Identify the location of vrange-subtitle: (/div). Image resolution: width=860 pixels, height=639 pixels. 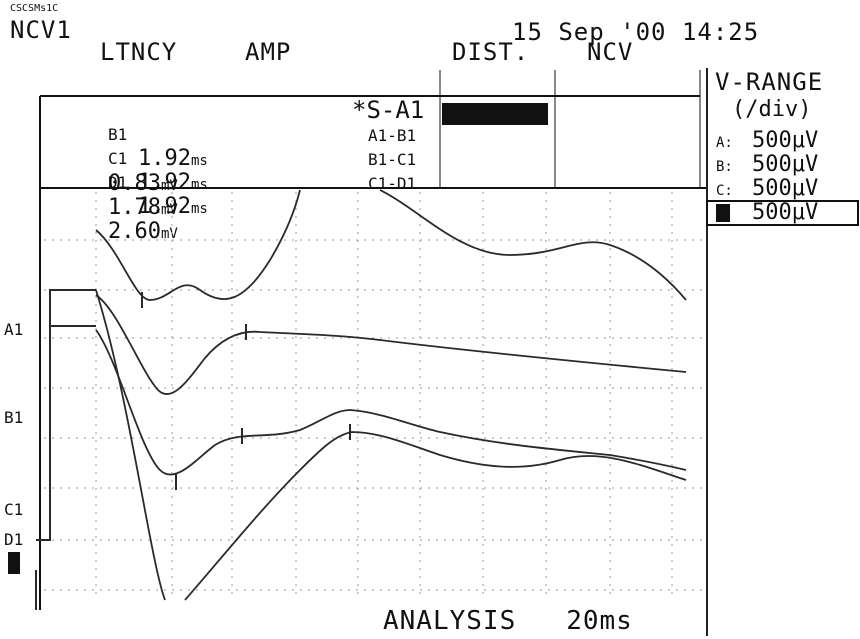
(772, 109).